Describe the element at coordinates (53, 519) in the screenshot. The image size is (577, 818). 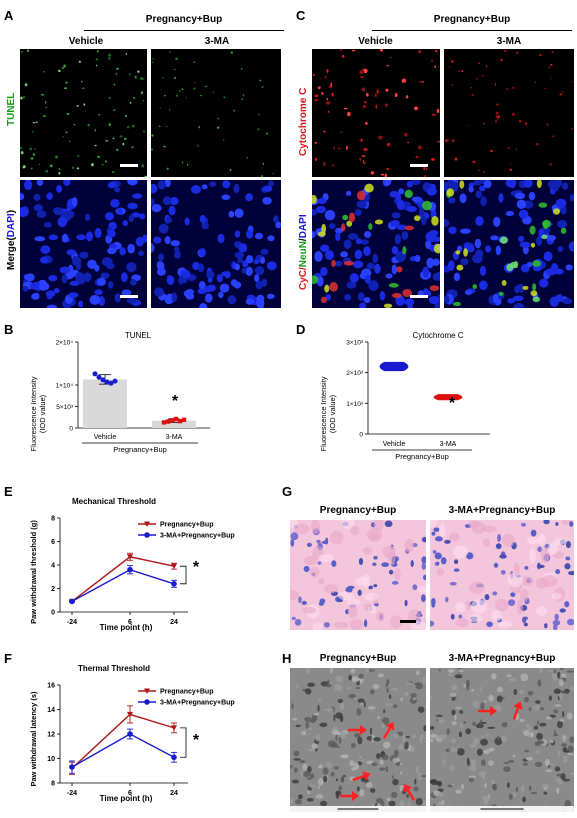
I see `chart-e-ytick: 8` at that location.